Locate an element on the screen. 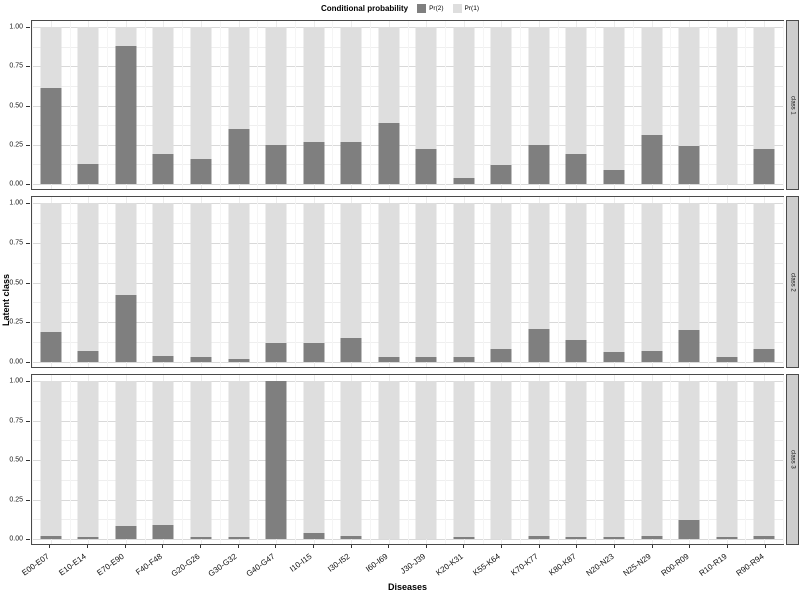  legend-item-label: Pr(2) is located at coordinates (436, 8).